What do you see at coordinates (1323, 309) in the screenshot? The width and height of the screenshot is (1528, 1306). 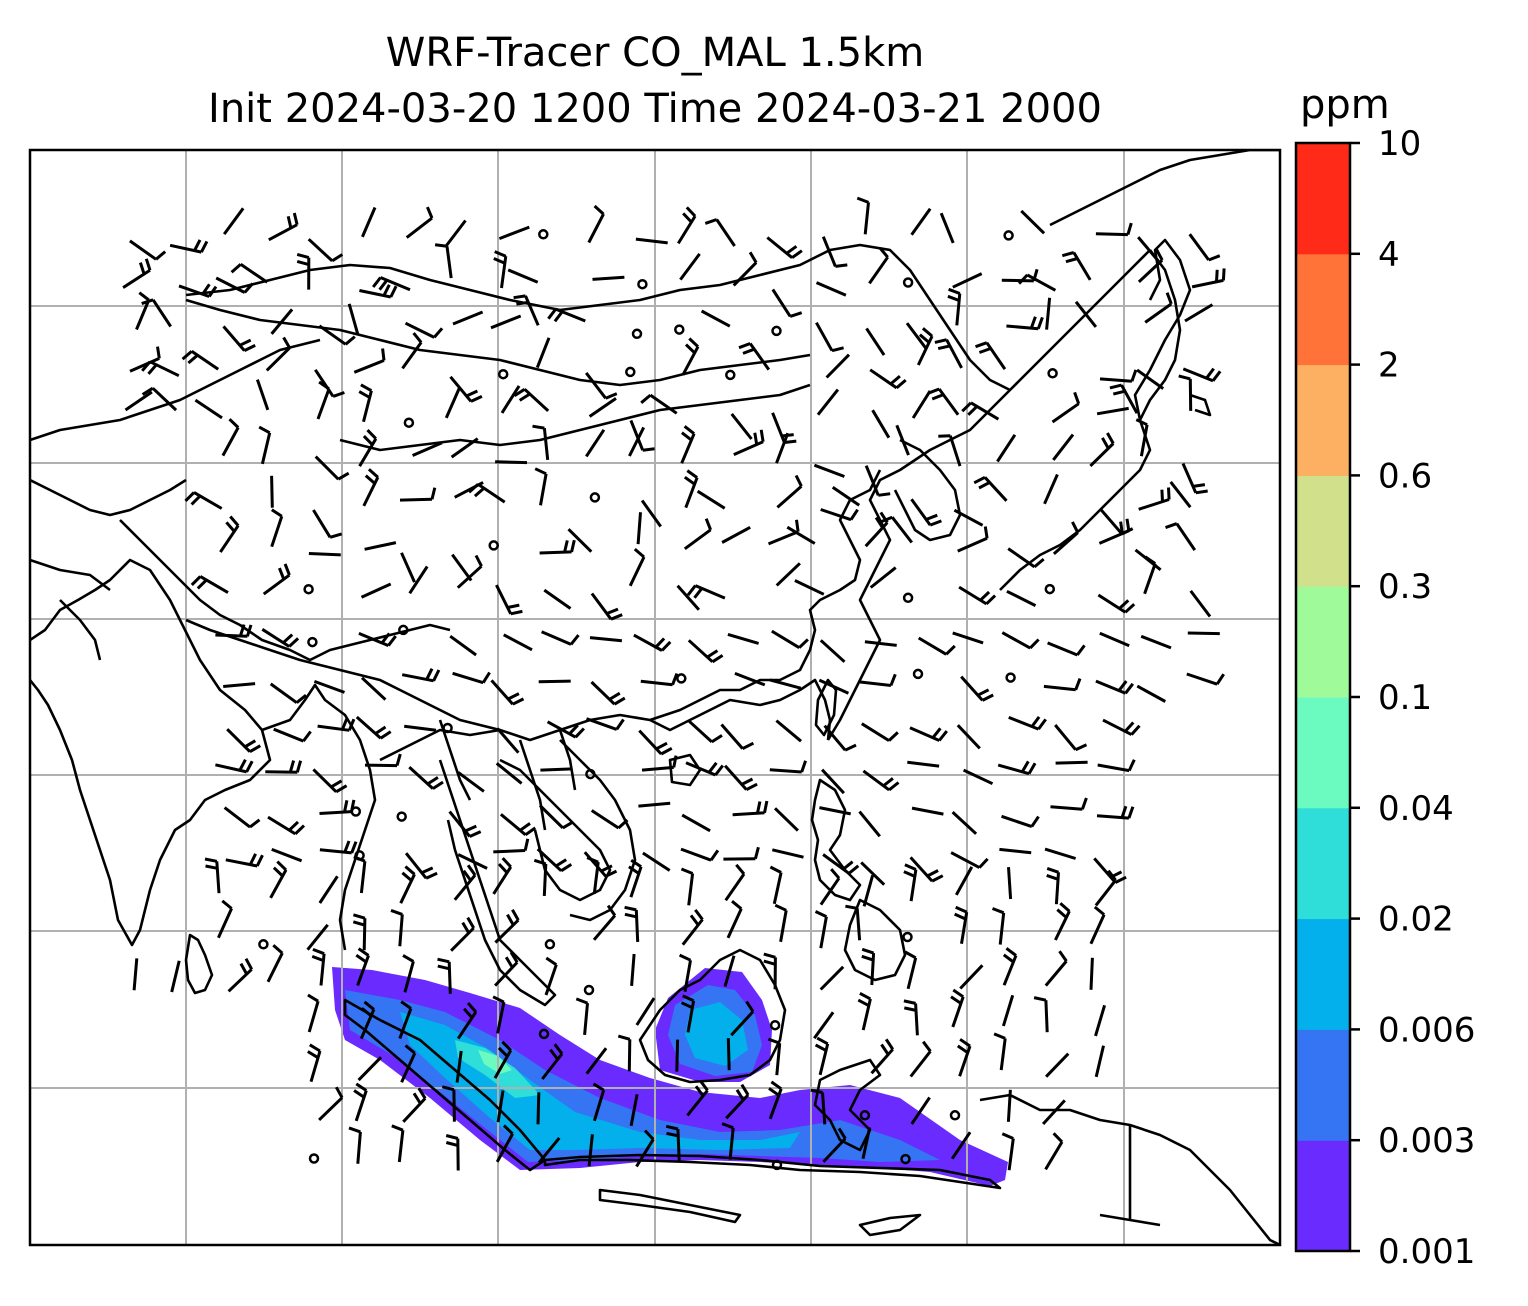 I see `colorbar-segment` at bounding box center [1323, 309].